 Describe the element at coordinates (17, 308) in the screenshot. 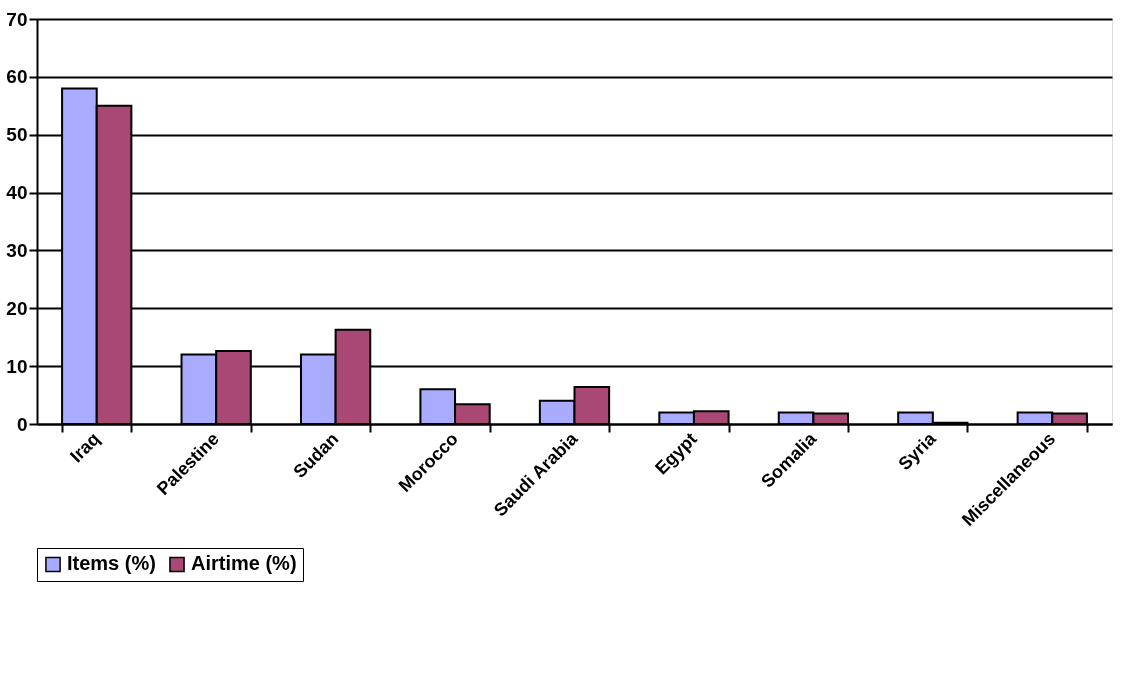

I see `y-tick-label: 20` at that location.